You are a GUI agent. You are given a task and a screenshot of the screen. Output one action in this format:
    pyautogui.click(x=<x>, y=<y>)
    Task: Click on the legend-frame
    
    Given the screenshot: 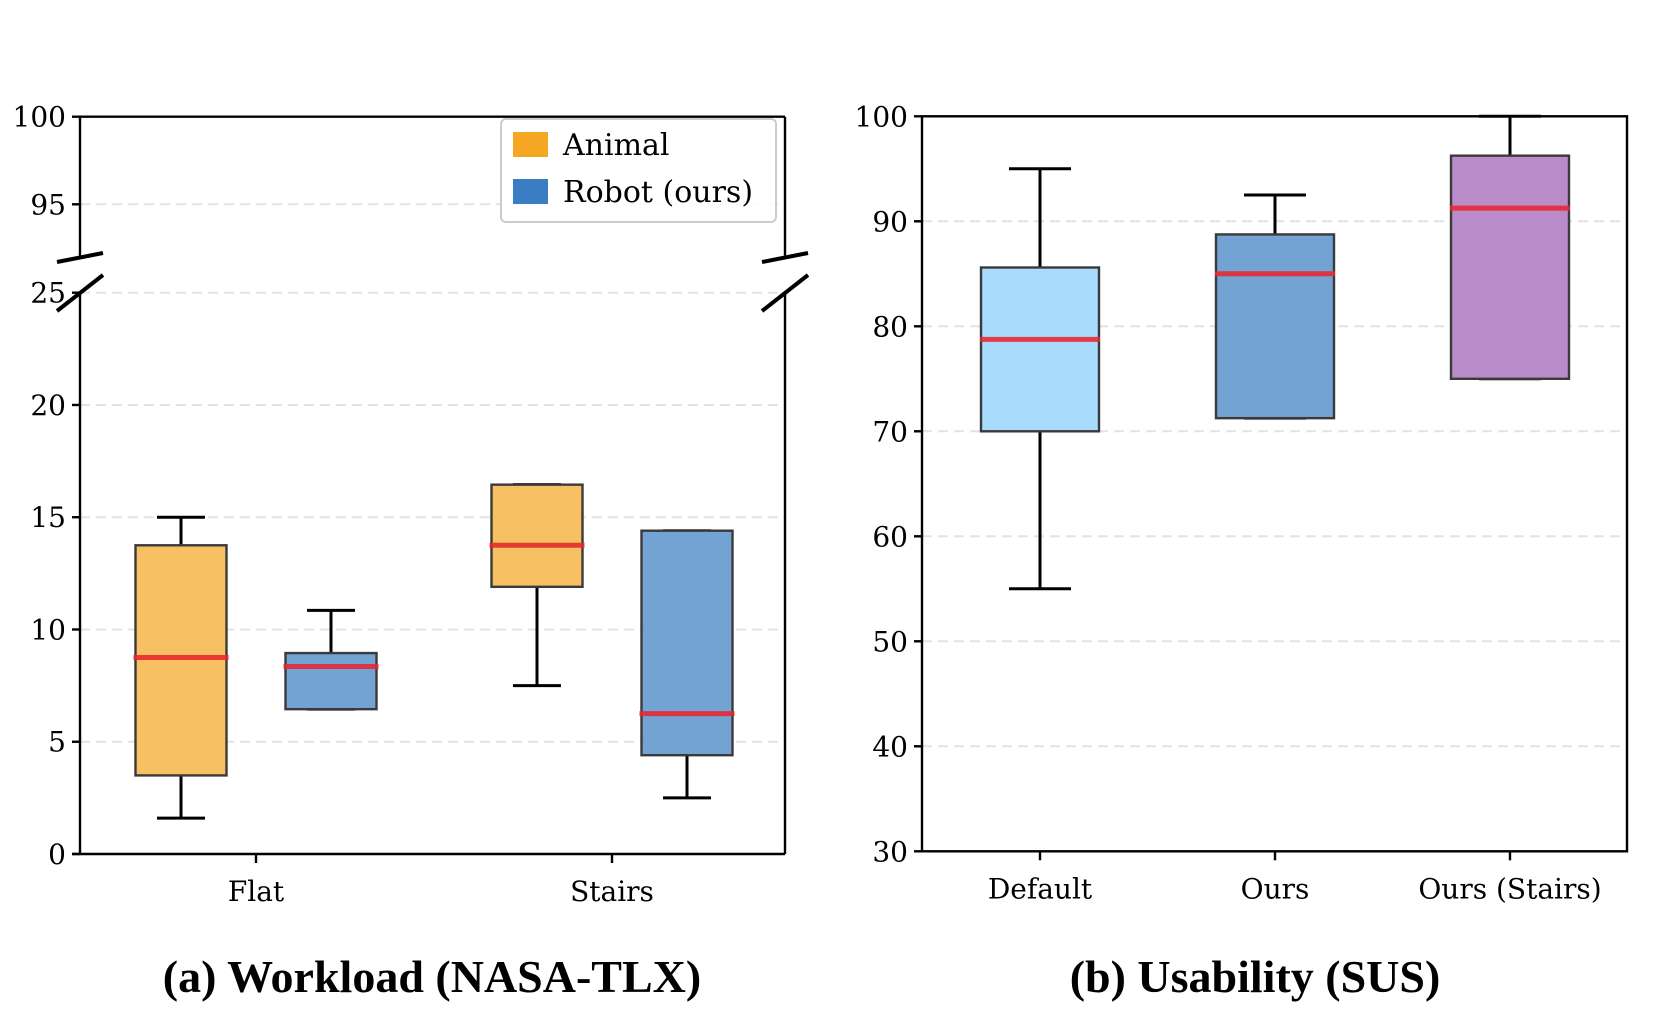 What is the action you would take?
    pyautogui.click(x=638, y=170)
    